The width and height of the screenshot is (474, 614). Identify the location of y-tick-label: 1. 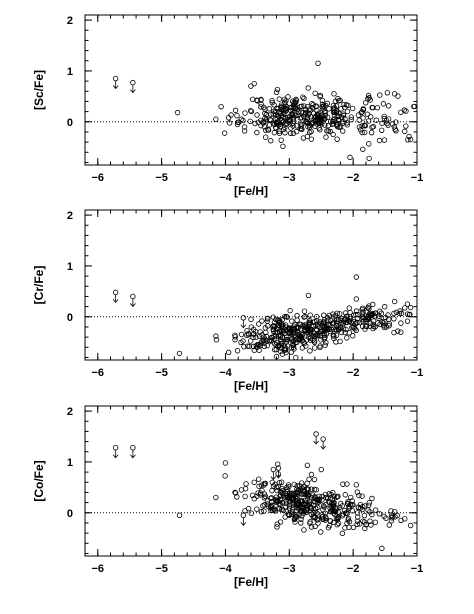
(70, 72).